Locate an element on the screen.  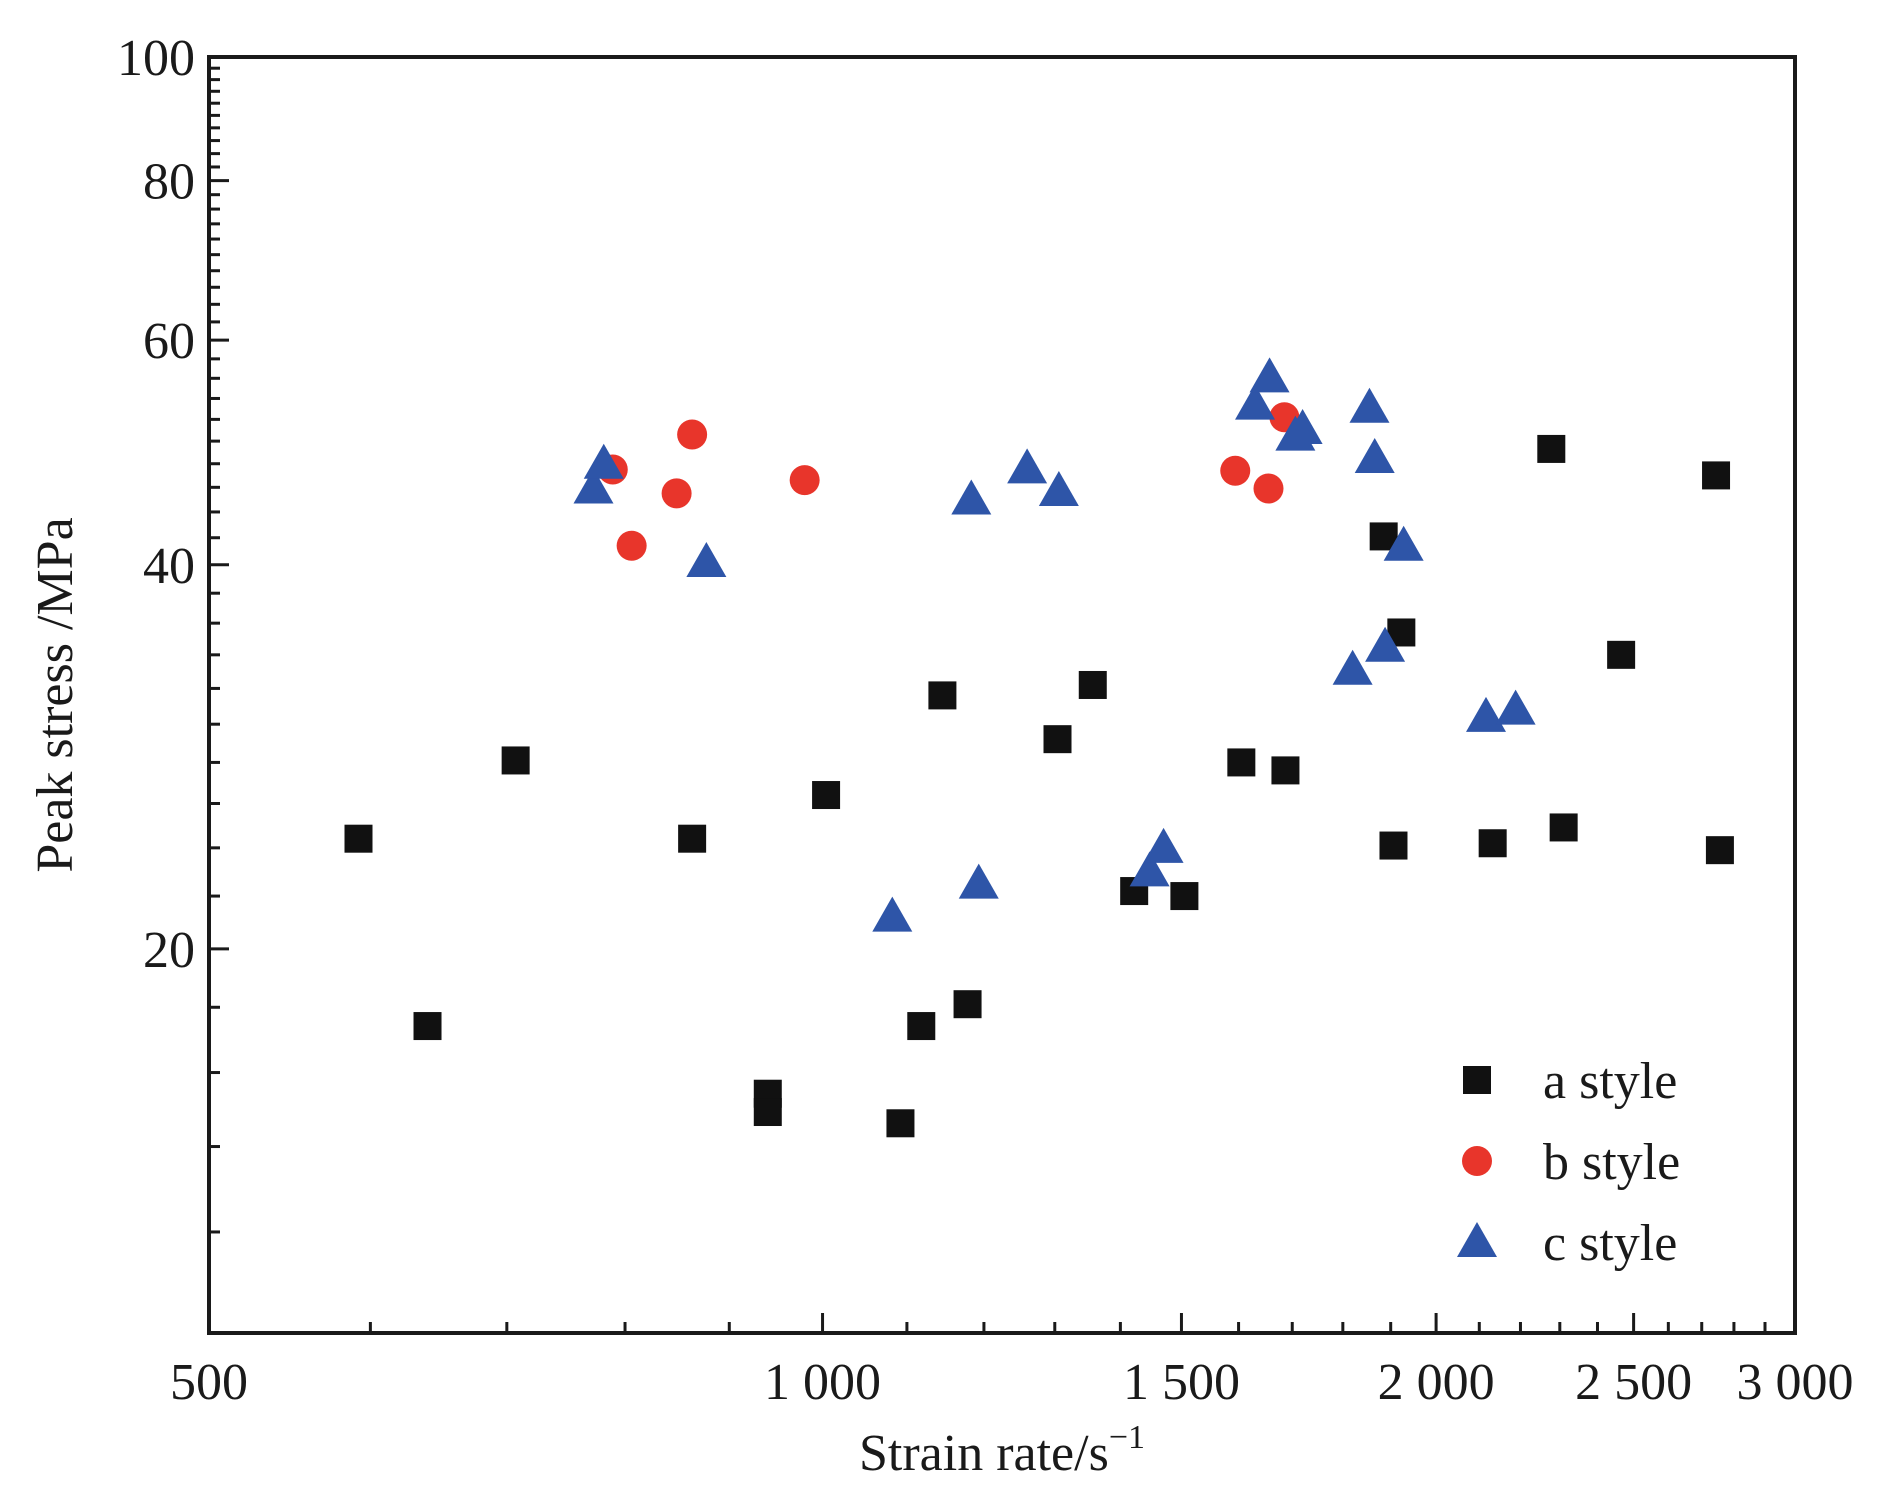
y-tick-label: 80 is located at coordinates (169, 182).